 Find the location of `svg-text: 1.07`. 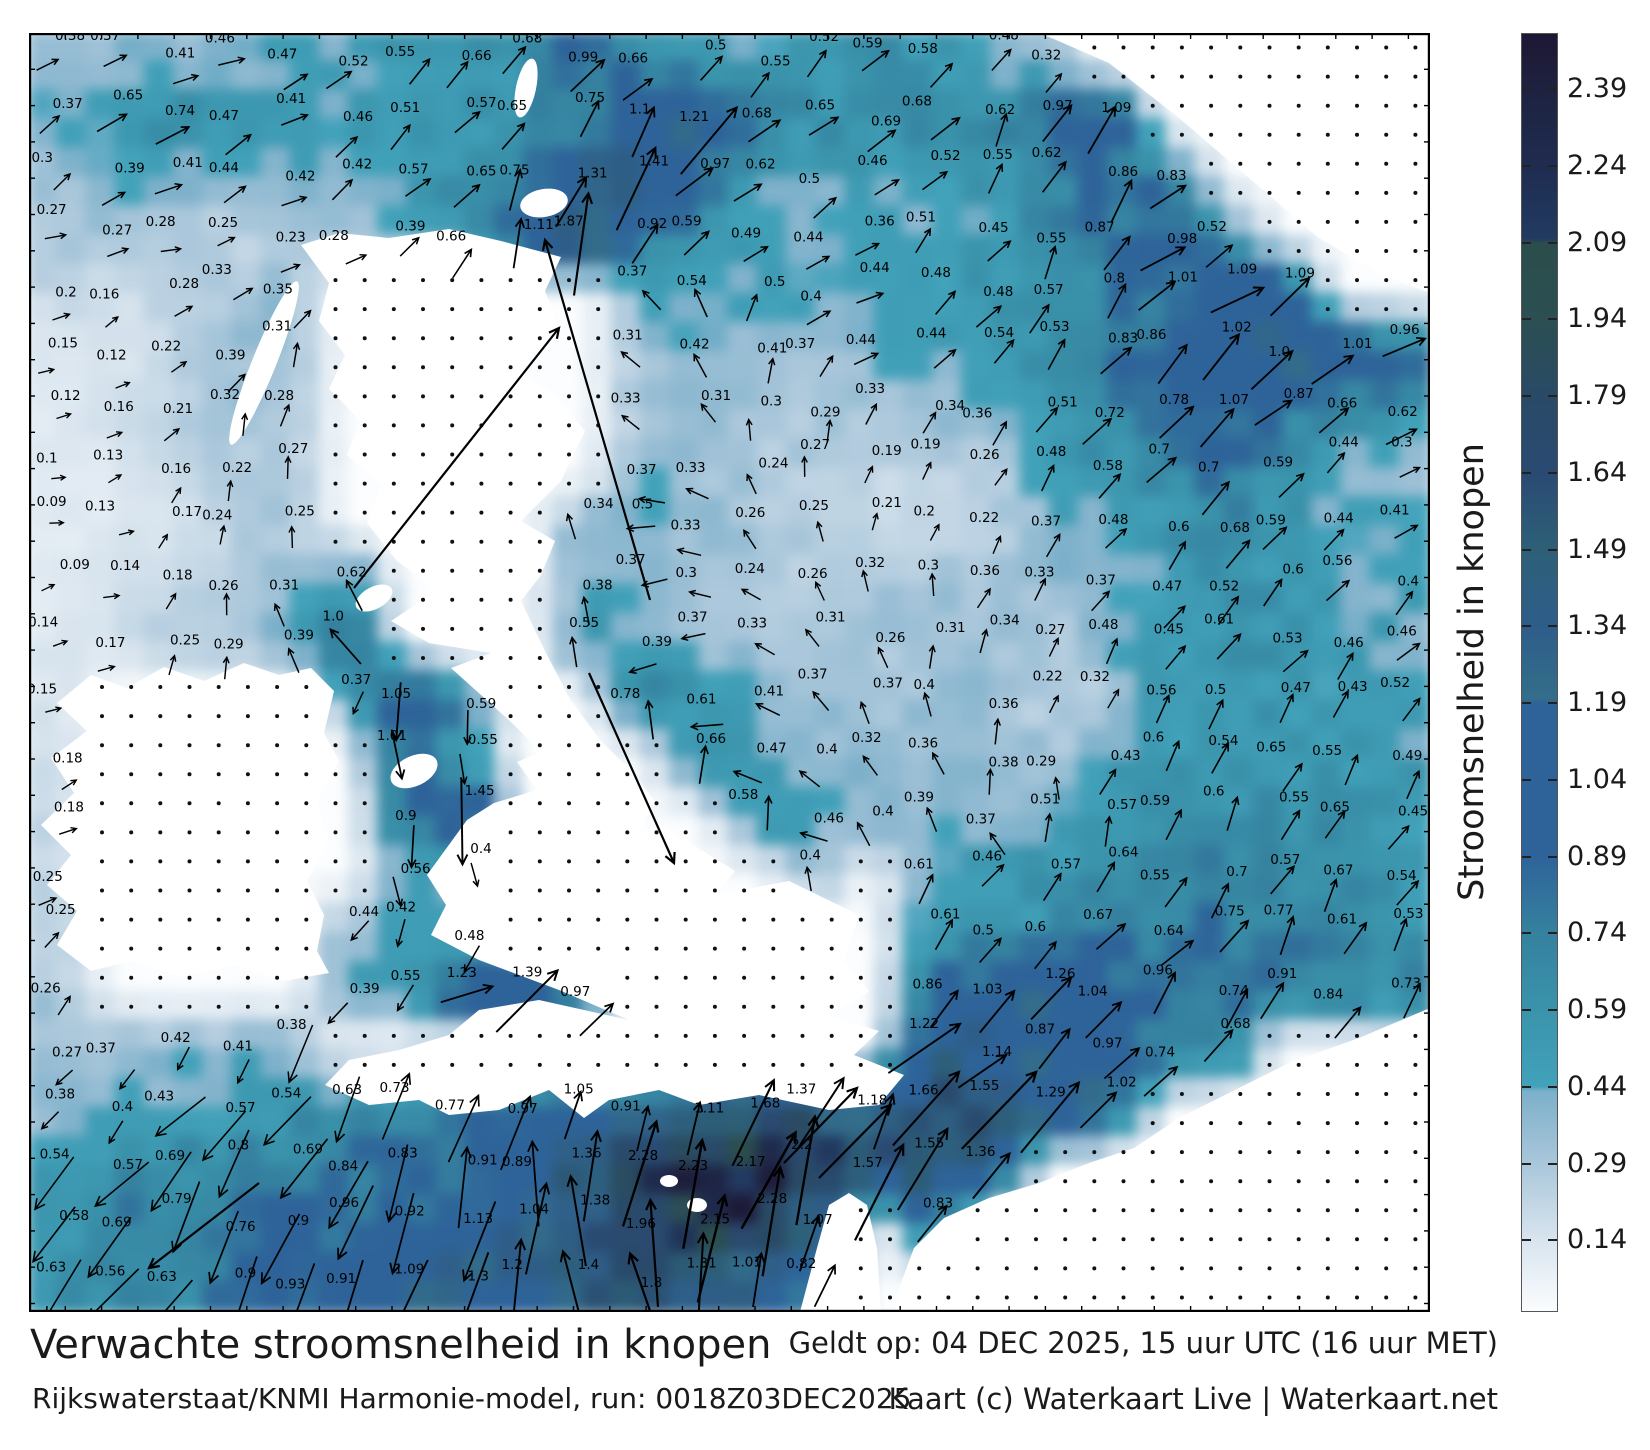

svg-text: 1.07 is located at coordinates (1234, 400).